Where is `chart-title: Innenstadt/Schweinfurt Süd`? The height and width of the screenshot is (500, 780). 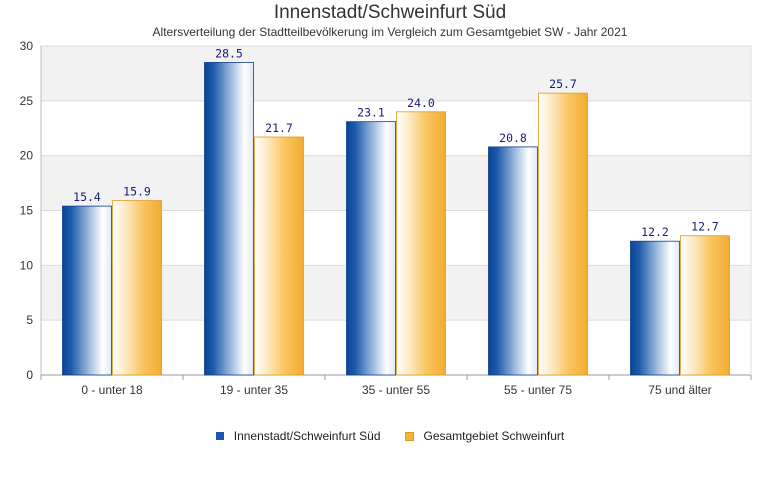 chart-title: Innenstadt/Schweinfurt Süd is located at coordinates (390, 12).